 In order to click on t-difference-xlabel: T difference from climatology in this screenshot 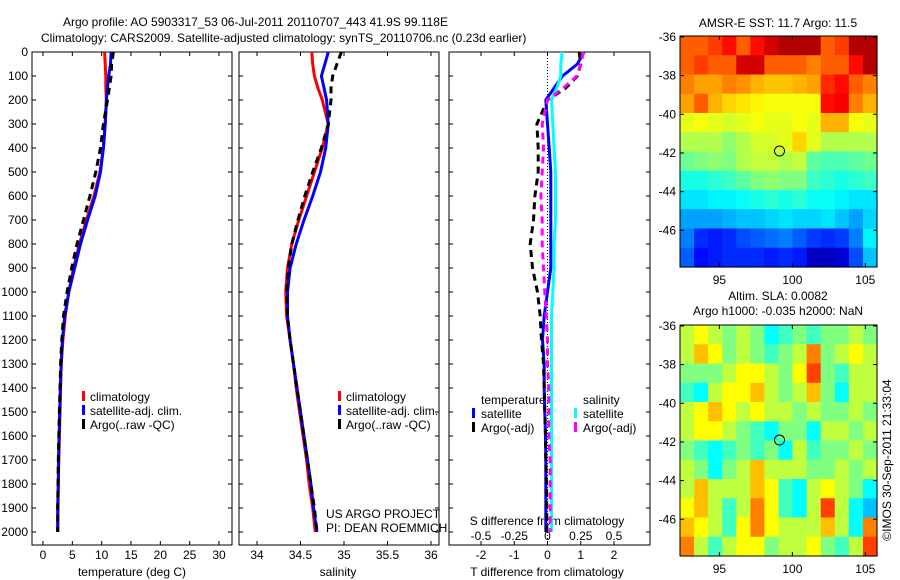, I will do `click(547, 572)`.